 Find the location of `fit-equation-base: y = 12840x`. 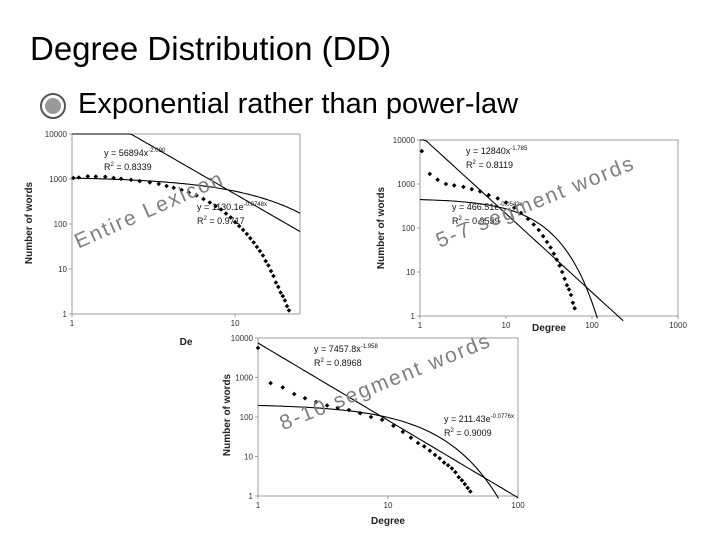

fit-equation-base: y = 12840x is located at coordinates (488, 151).